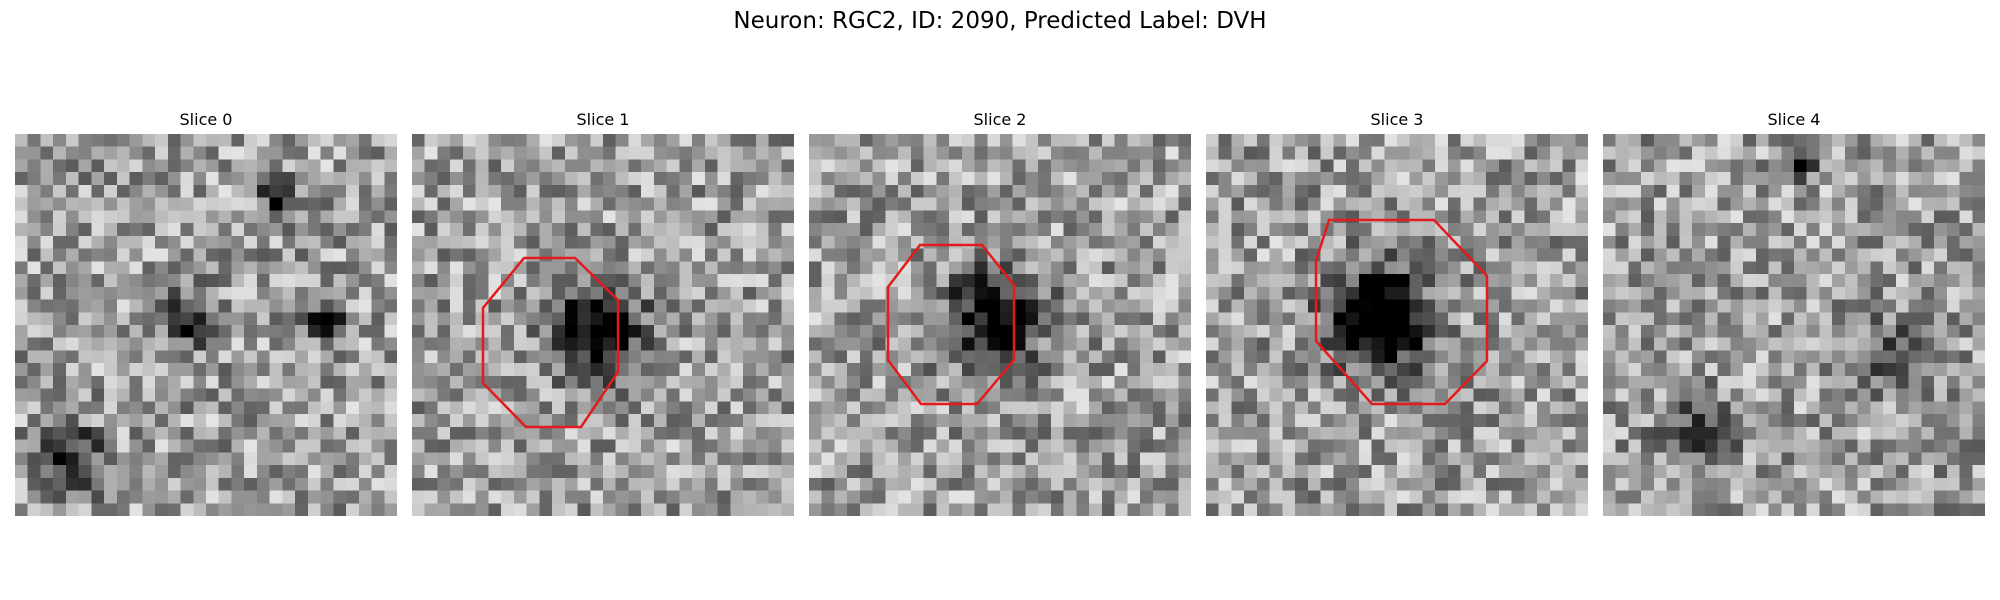  Describe the element at coordinates (1397, 119) in the screenshot. I see `panel-title-3: Slice 3` at that location.